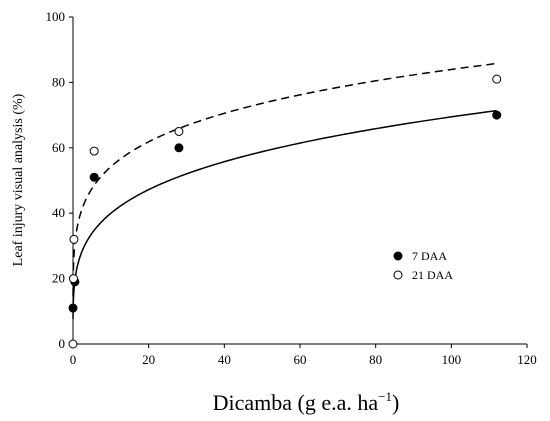  I want to click on legend-label-2: 21 DAA, so click(432, 275).